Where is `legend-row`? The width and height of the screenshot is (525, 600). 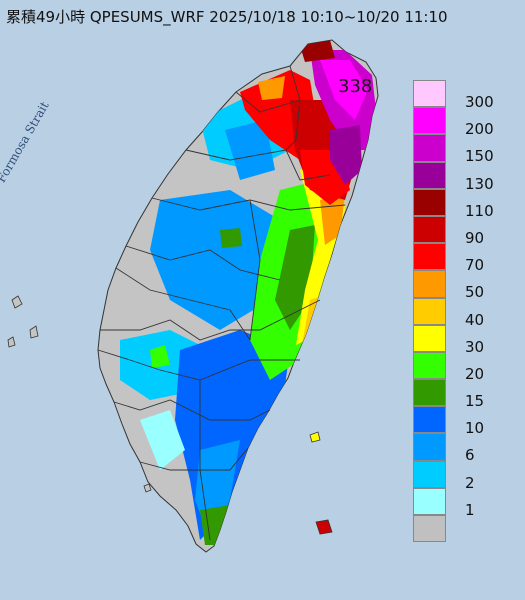
legend-row is located at coordinates (468, 529).